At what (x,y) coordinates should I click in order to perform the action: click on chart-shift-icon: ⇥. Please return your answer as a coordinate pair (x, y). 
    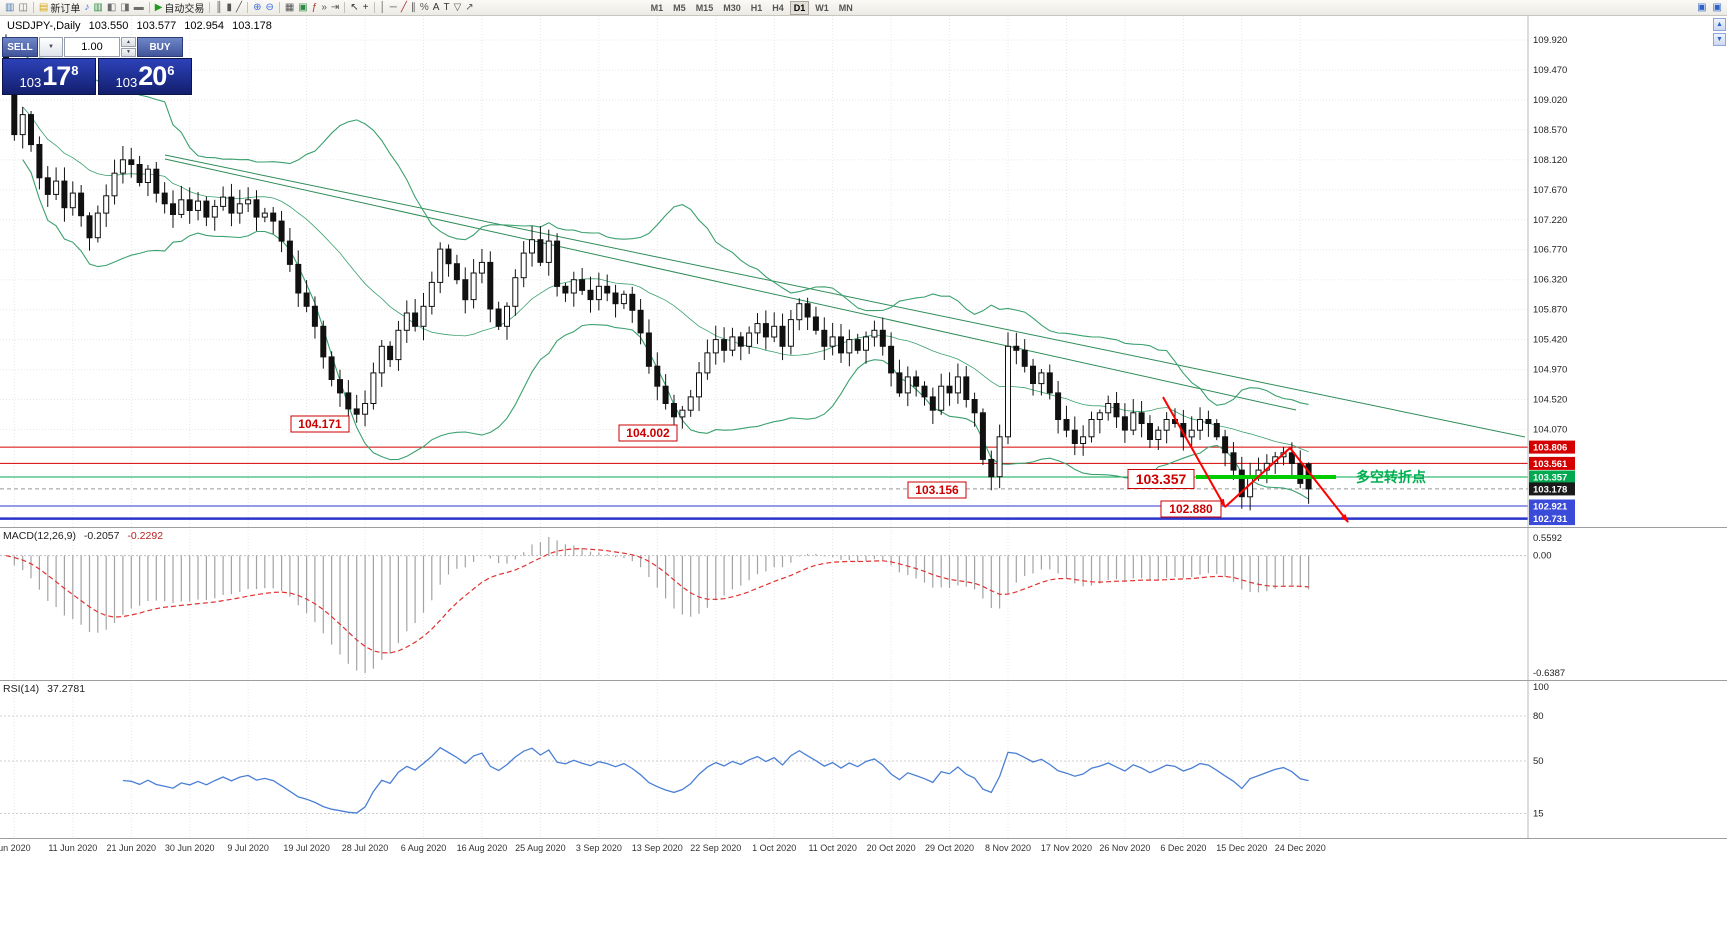
    Looking at the image, I should click on (335, 7).